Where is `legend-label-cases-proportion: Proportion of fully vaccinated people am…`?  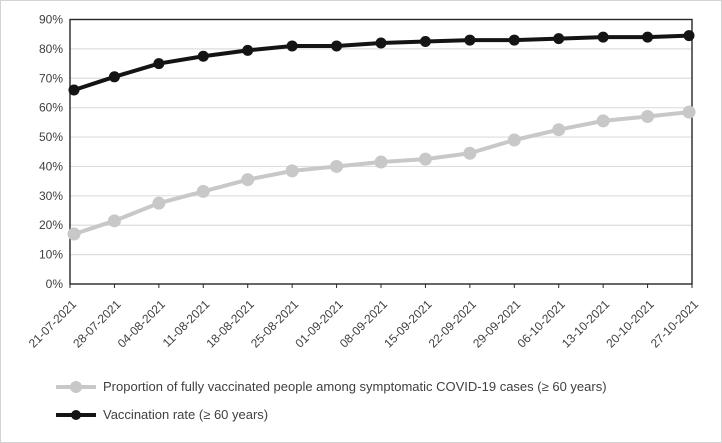
legend-label-cases-proportion: Proportion of fully vaccinated people am… is located at coordinates (355, 386).